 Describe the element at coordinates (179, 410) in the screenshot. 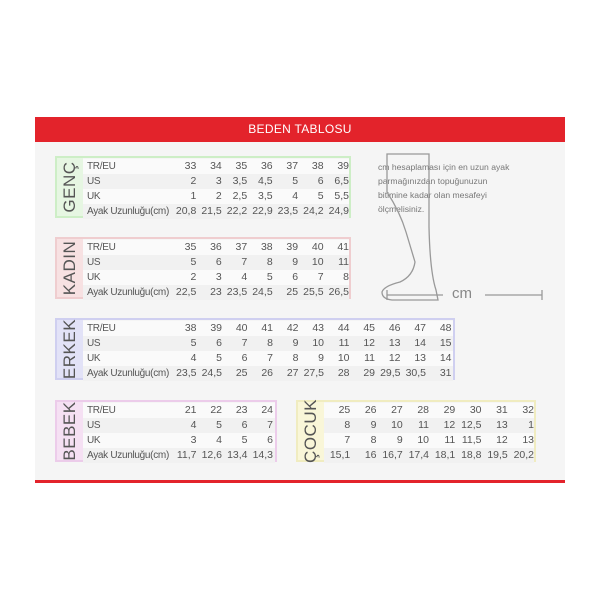

I see `table-row: TR/EU 21 22 23 24` at that location.